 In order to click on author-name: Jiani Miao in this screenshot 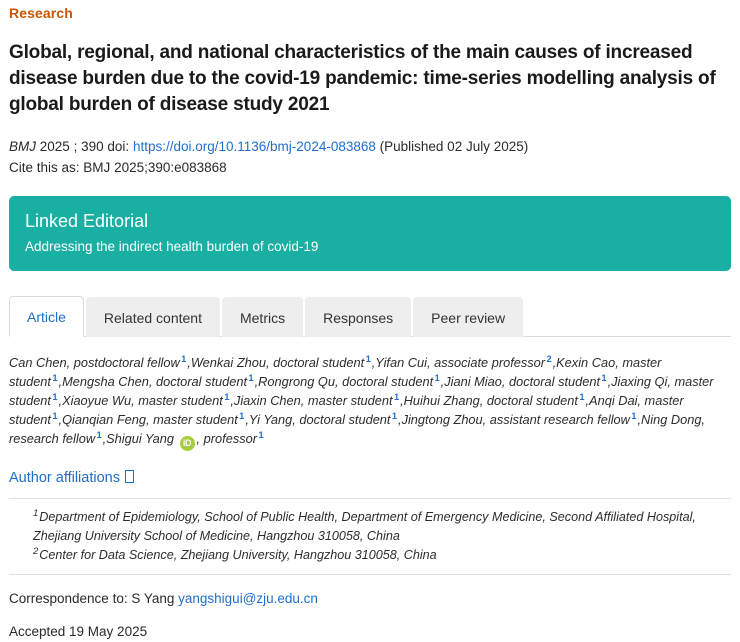, I will do `click(473, 381)`.